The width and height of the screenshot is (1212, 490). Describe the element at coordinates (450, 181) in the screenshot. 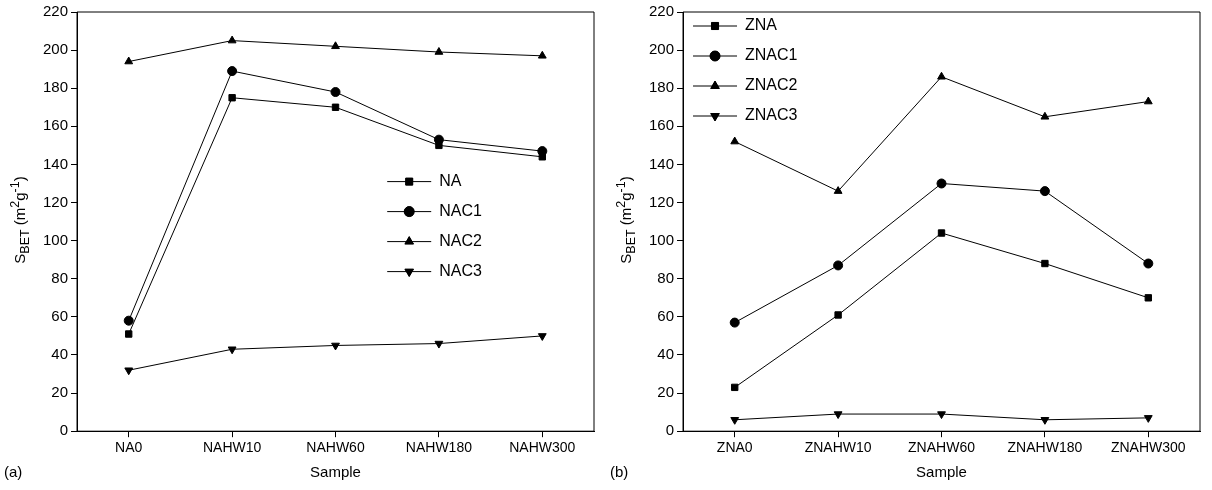

I see `legend-label: NA` at that location.